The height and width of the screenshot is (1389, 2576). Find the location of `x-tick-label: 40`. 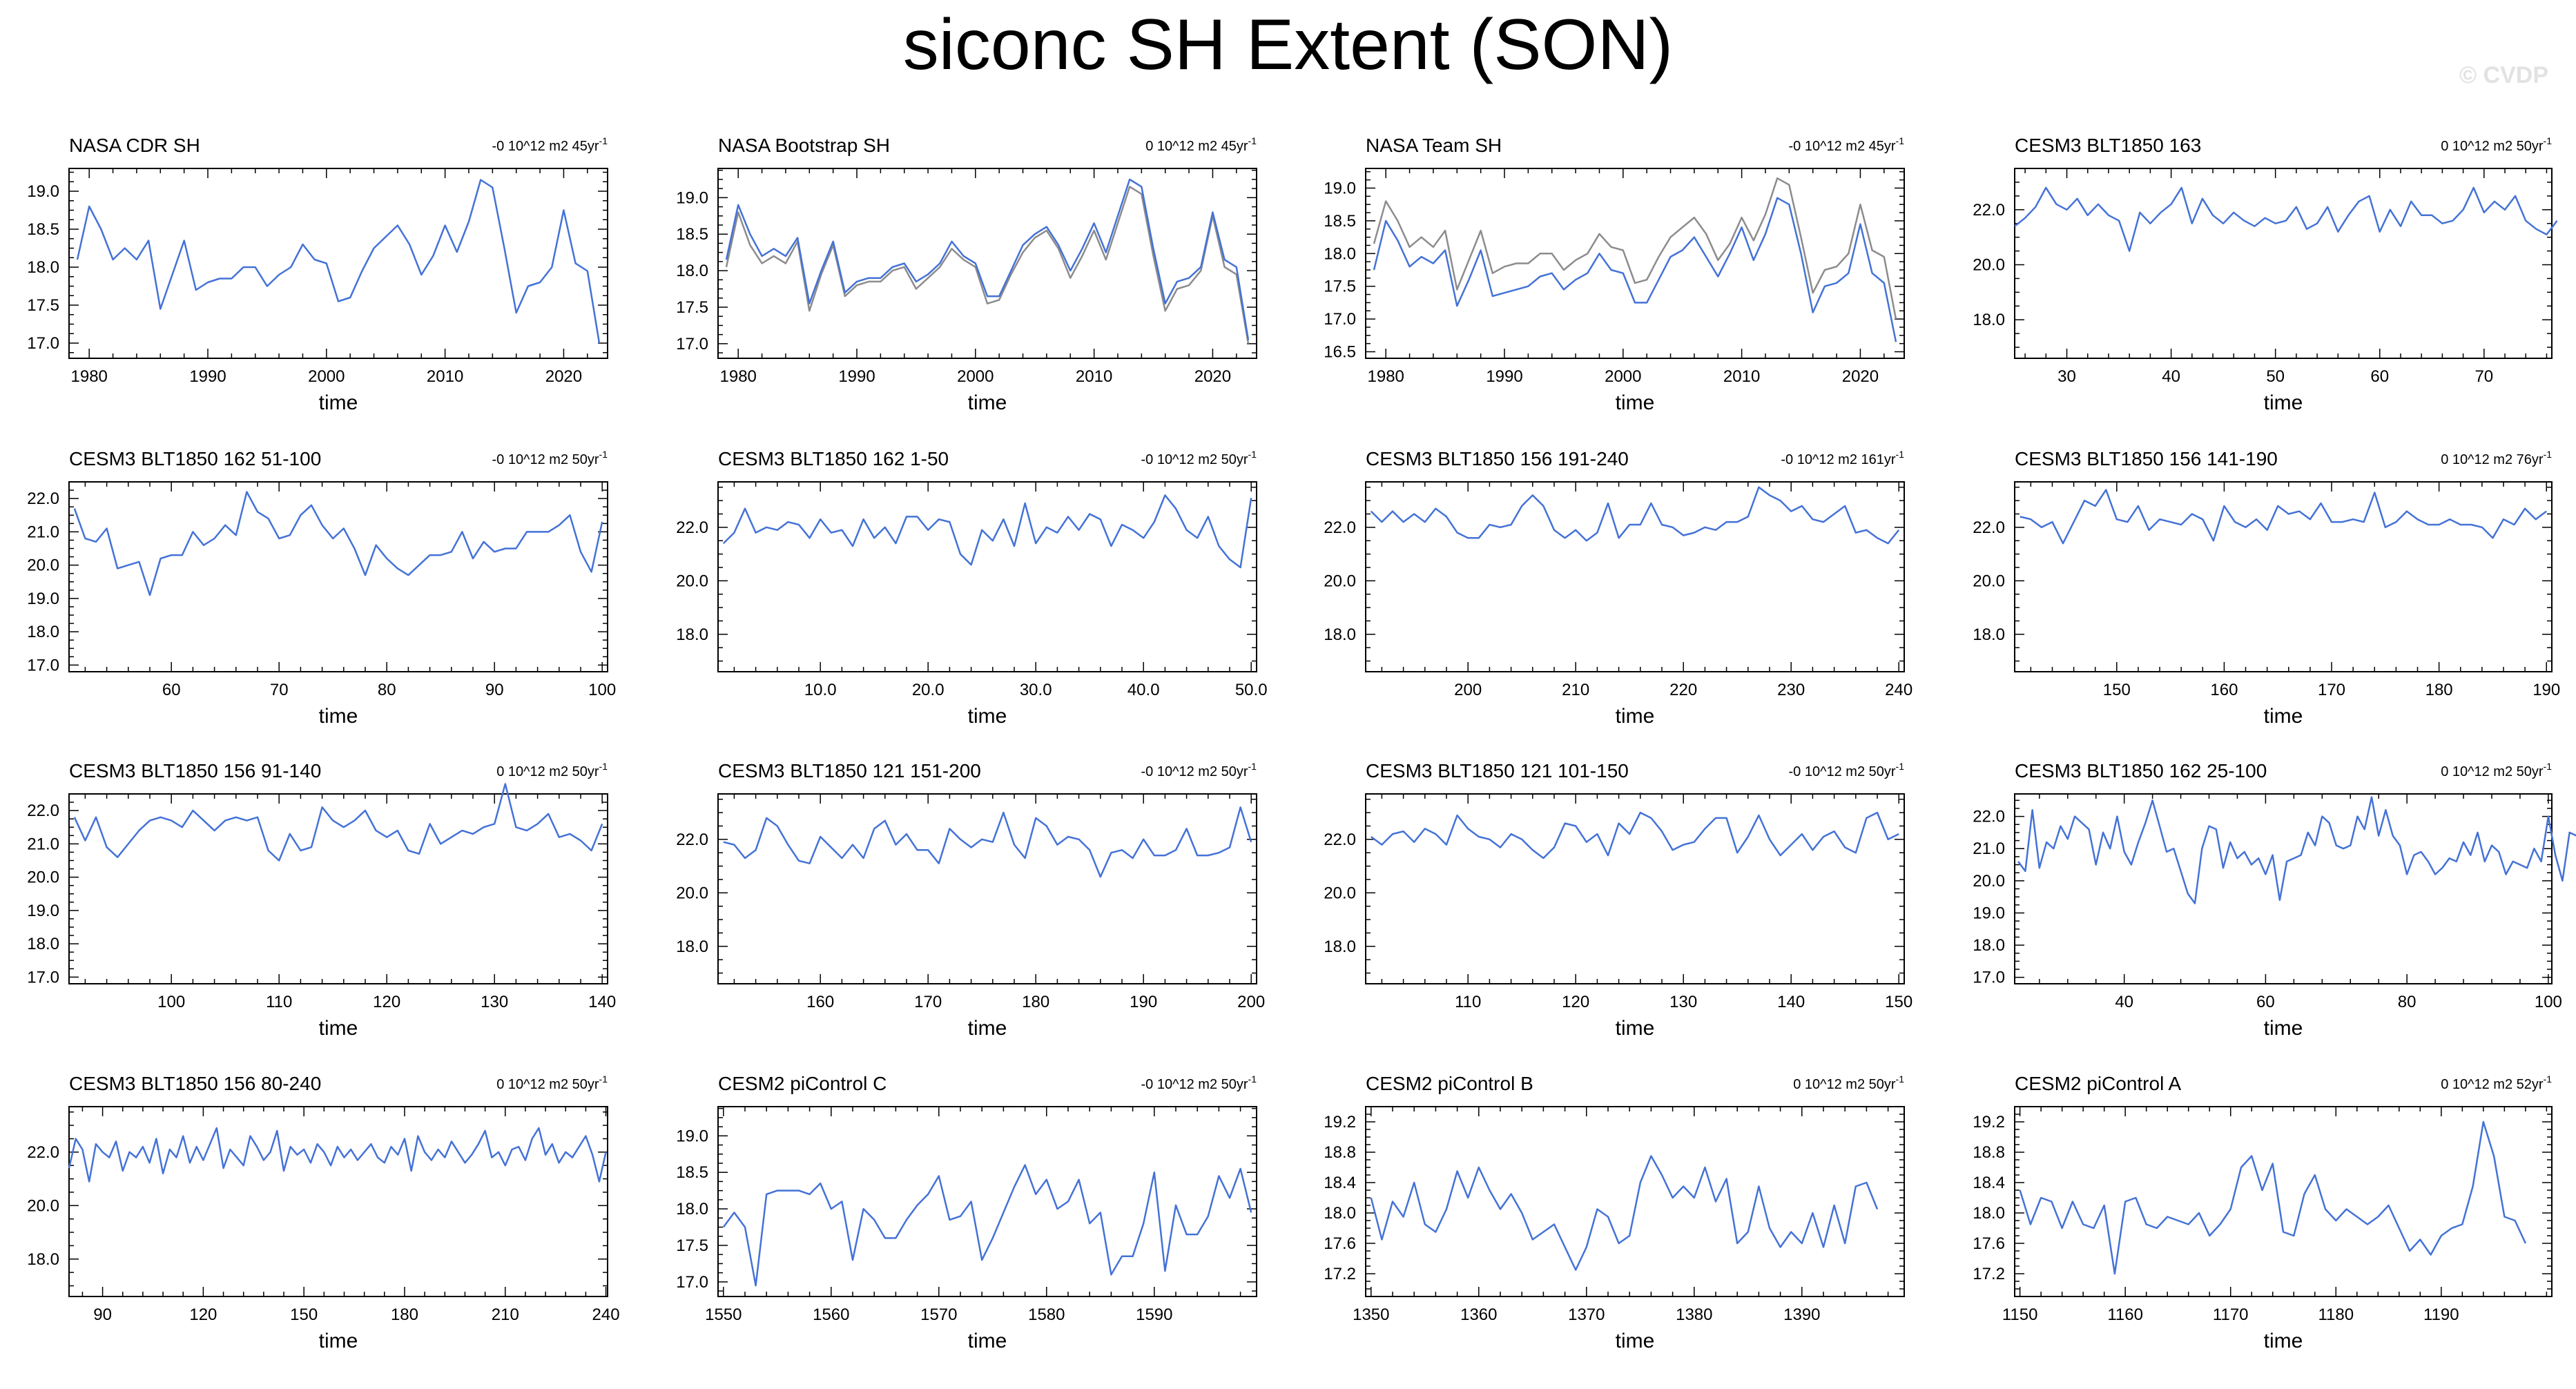

x-tick-label: 40 is located at coordinates (2124, 1002).